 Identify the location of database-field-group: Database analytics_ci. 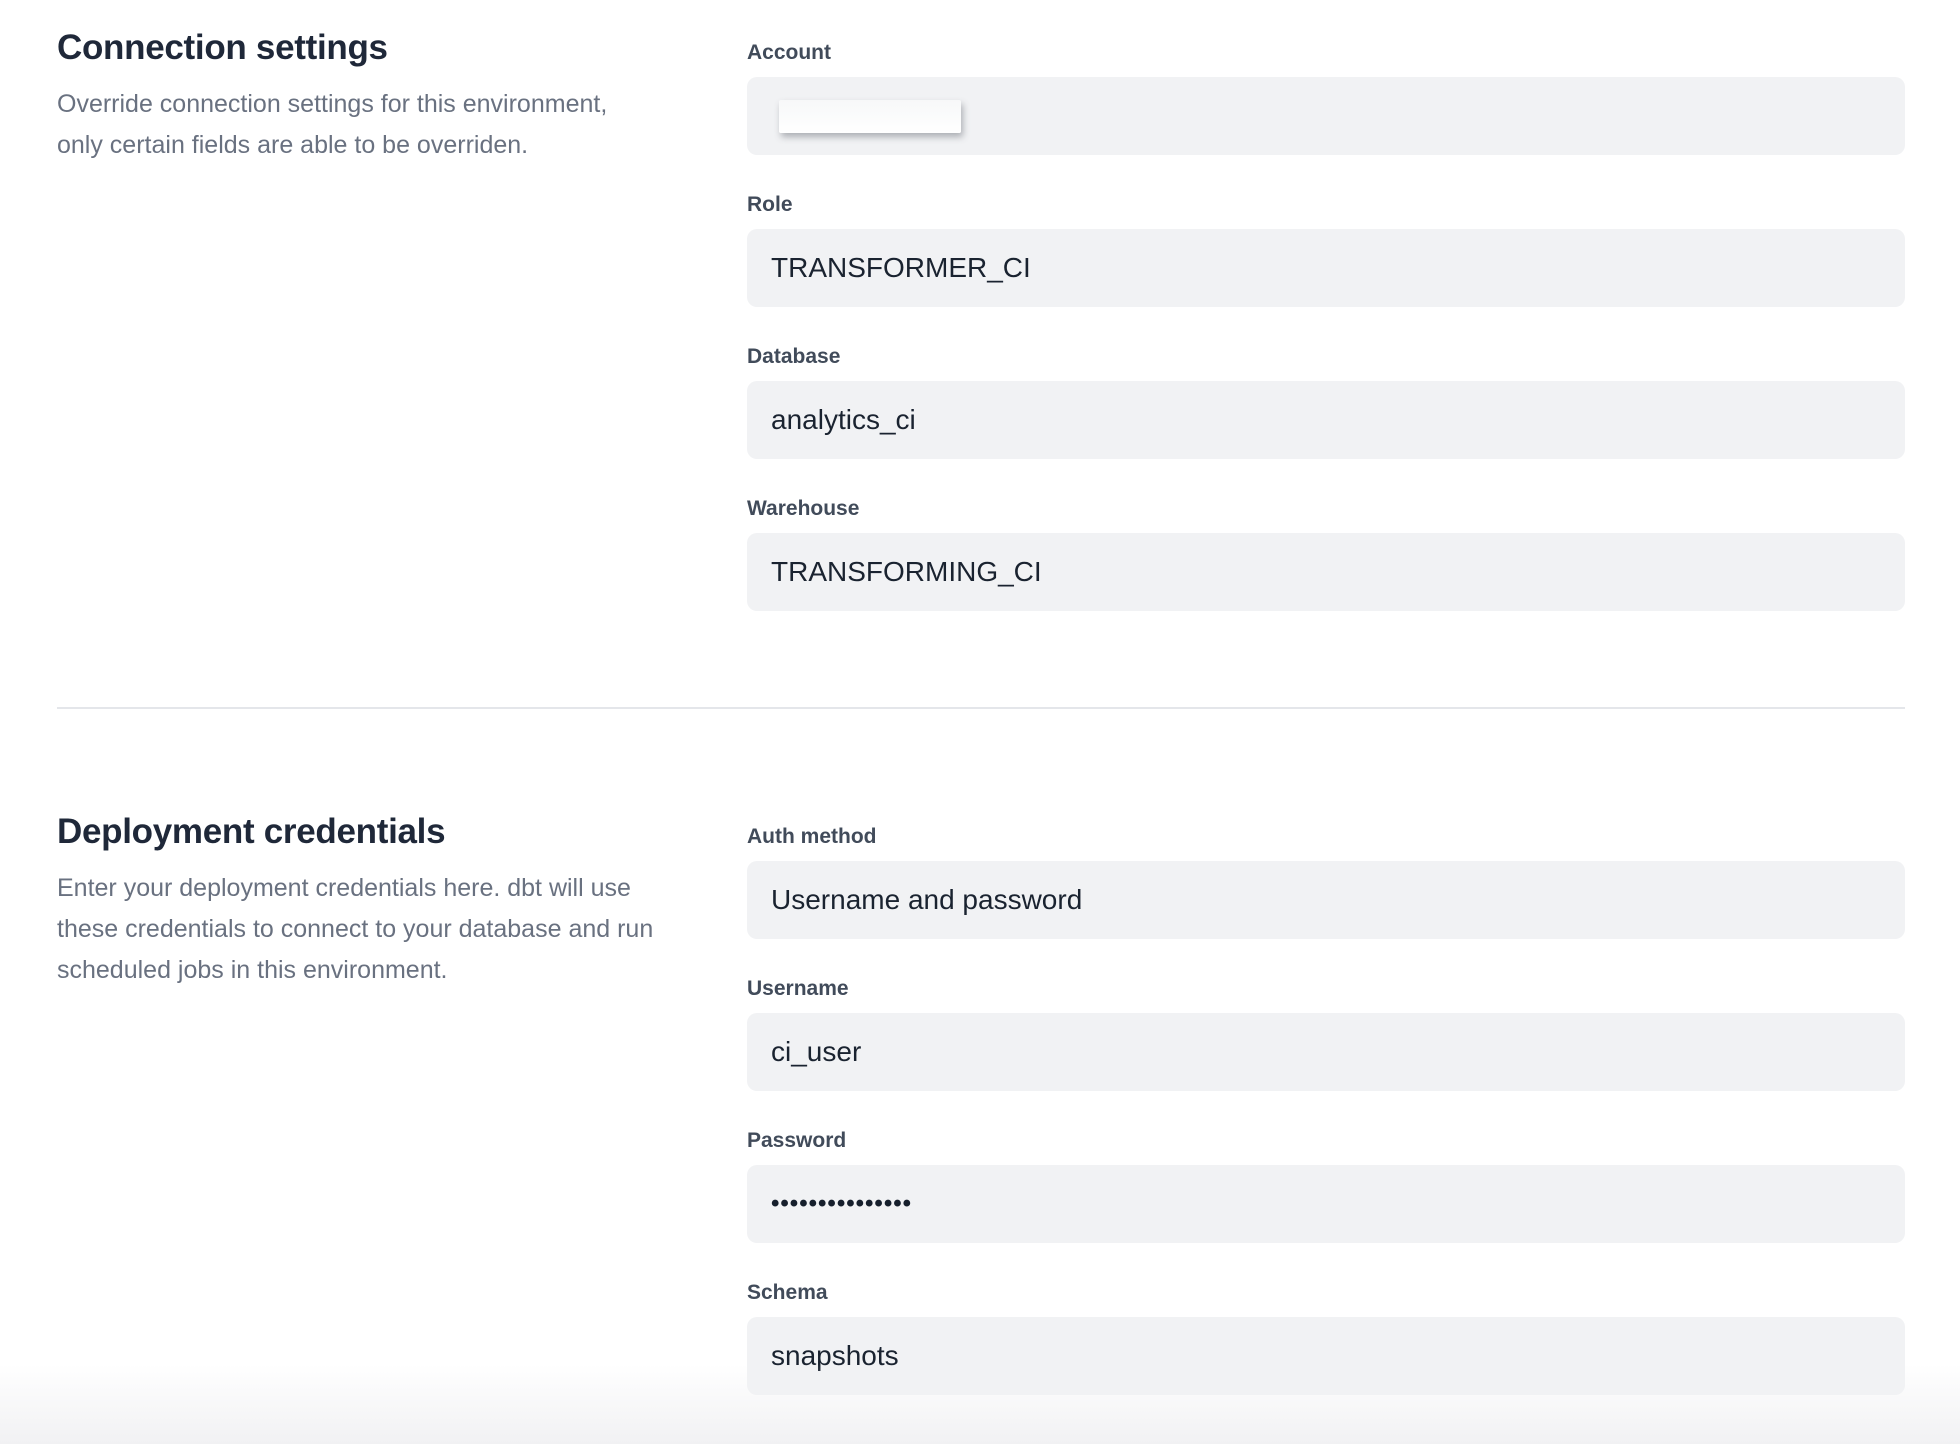
(1326, 401).